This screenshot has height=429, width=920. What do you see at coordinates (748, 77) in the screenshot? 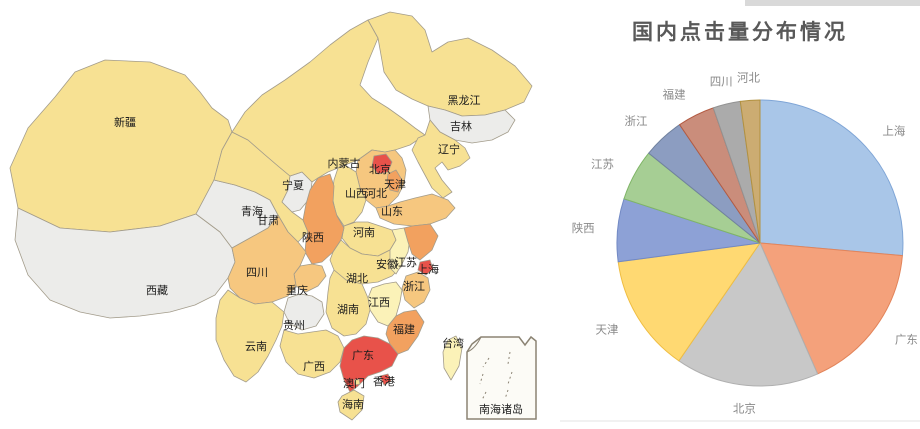
I see `pie-label-河北: 河北` at bounding box center [748, 77].